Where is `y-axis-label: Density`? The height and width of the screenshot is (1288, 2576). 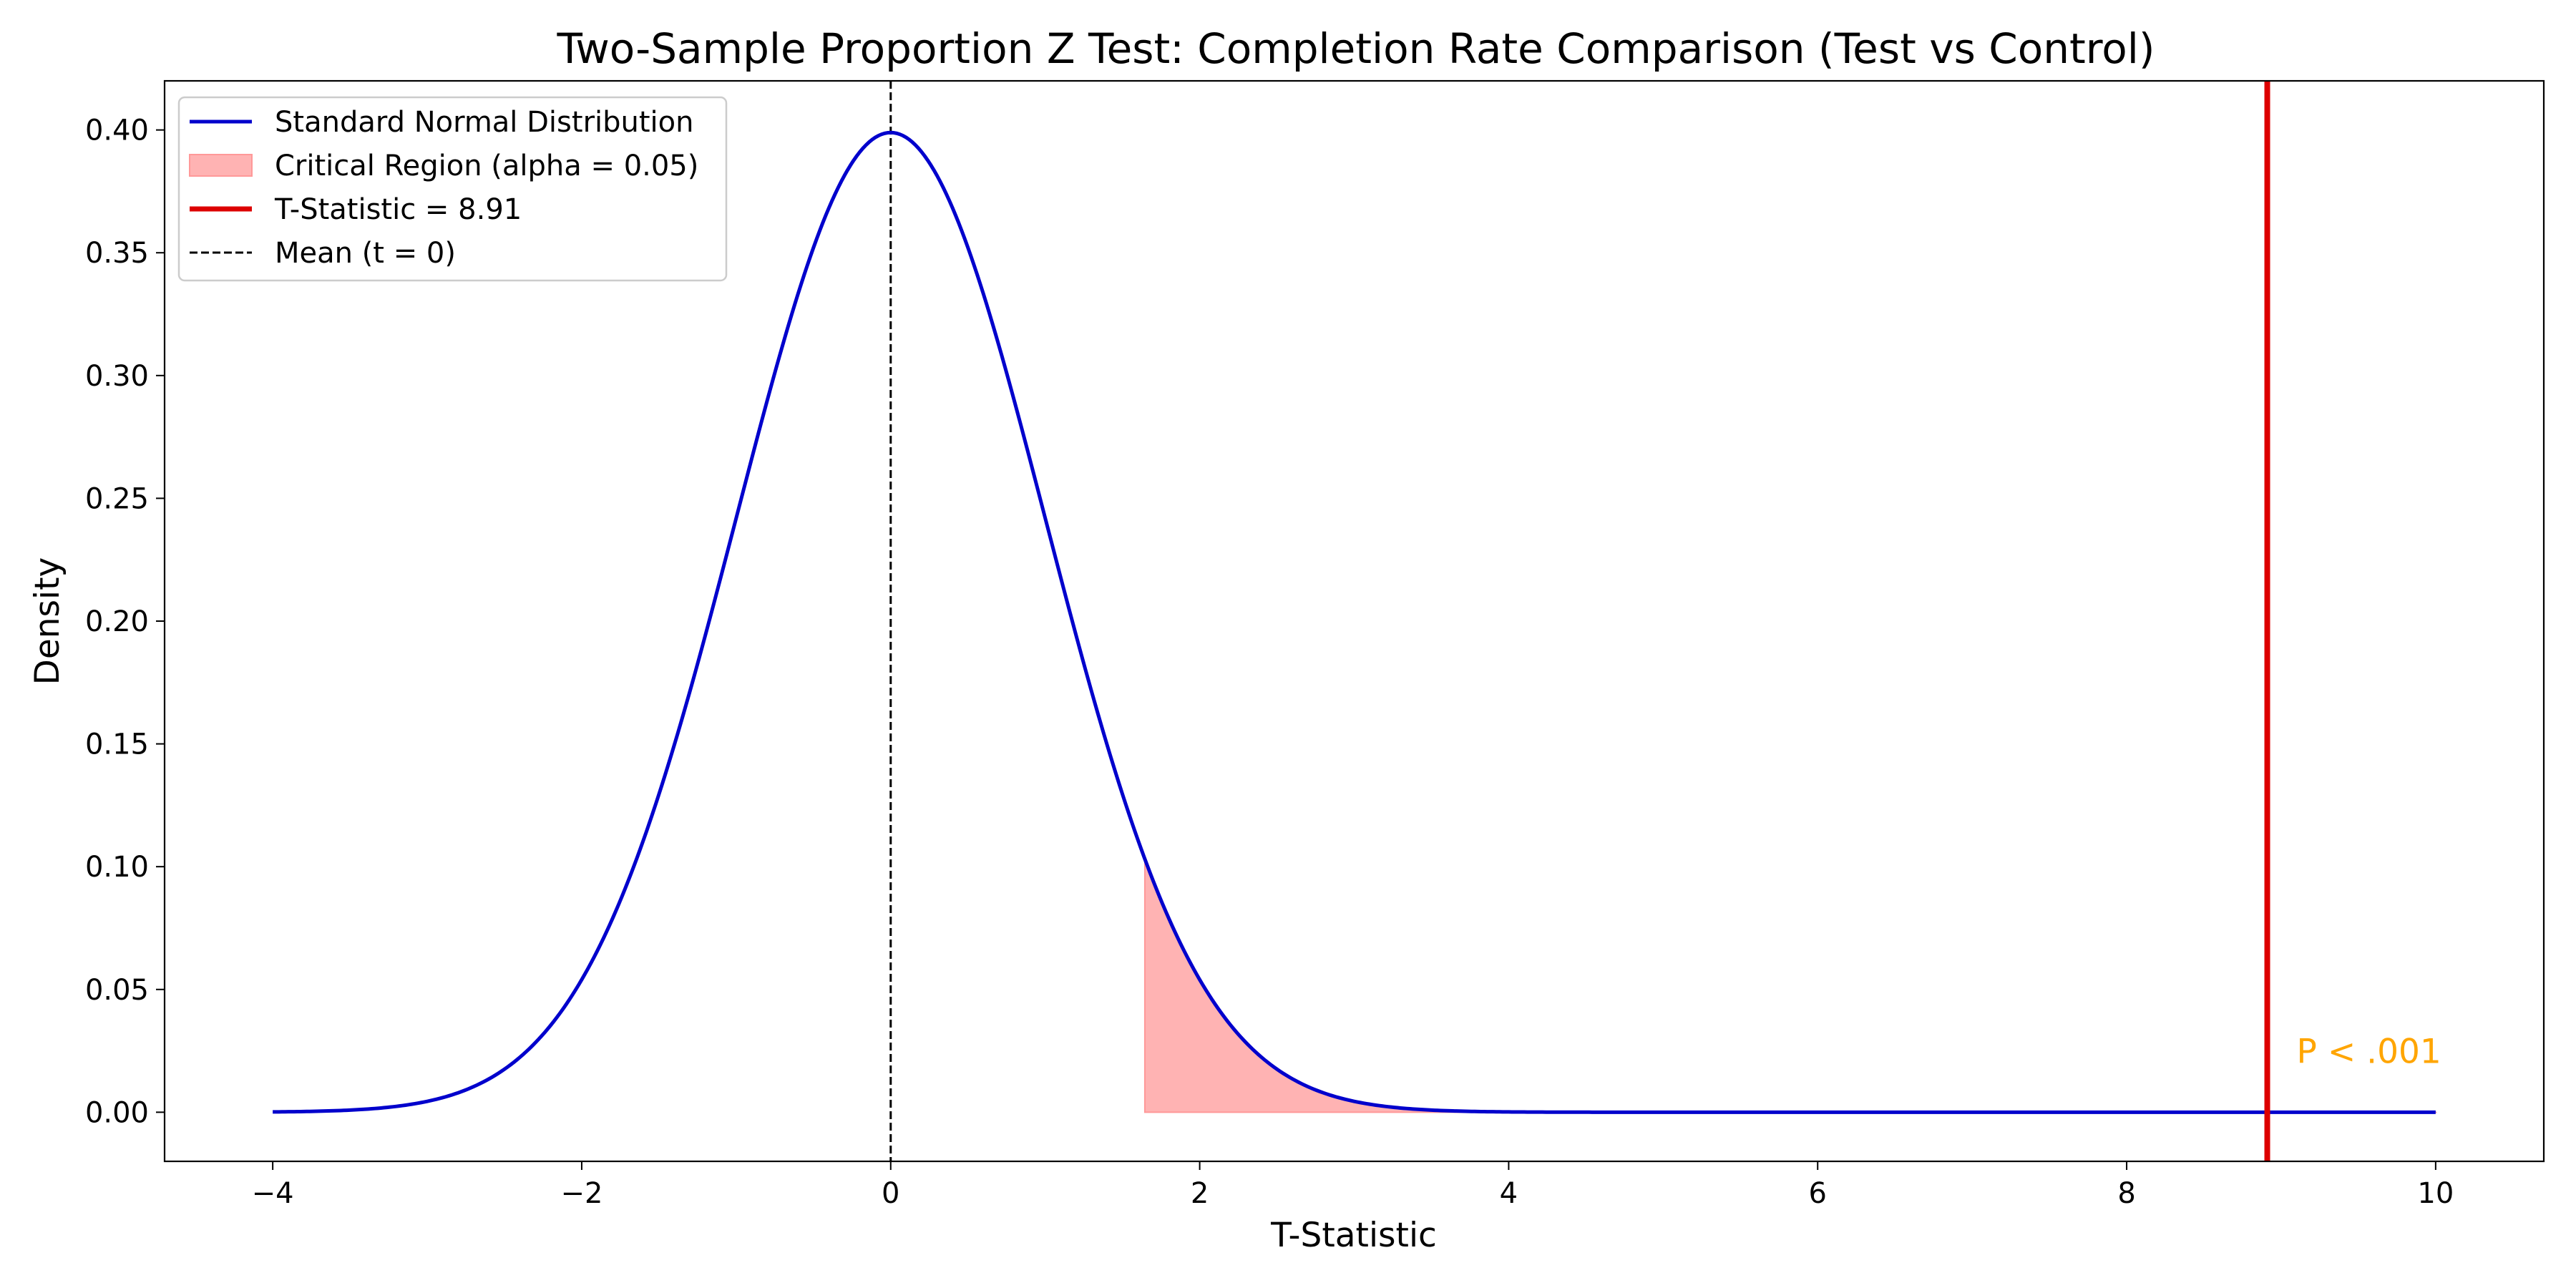
y-axis-label: Density is located at coordinates (48, 621).